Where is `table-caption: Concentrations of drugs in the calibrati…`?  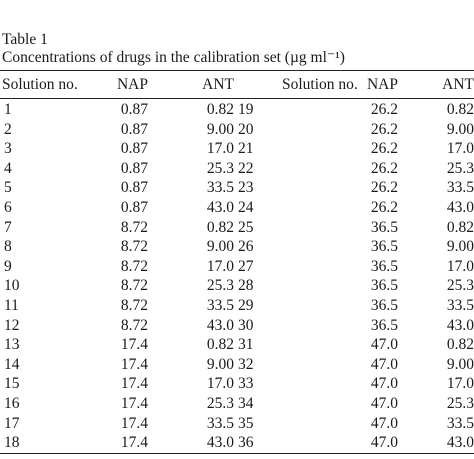 table-caption: Concentrations of drugs in the calibrati… is located at coordinates (173, 57).